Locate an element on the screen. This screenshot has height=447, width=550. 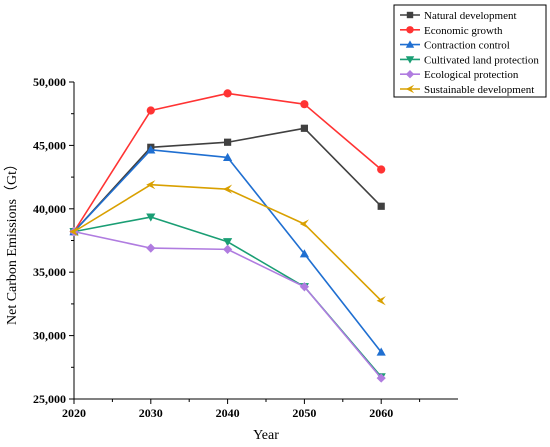
x-tick-label: 2040 is located at coordinates (228, 413).